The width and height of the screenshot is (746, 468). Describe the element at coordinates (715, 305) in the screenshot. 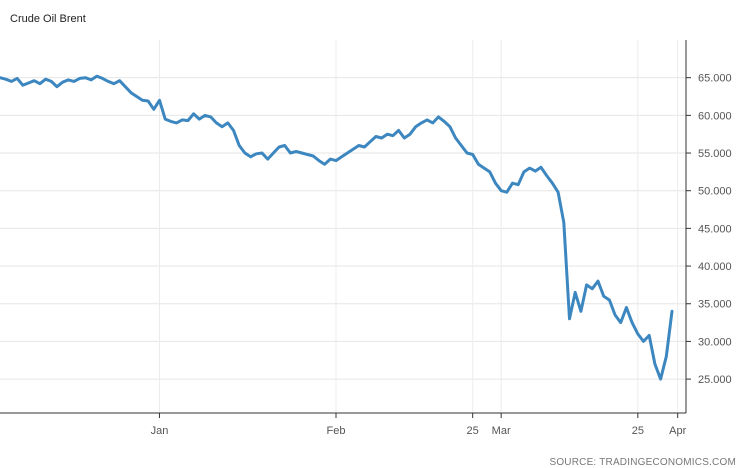

I see `y-tick-label: 35.000` at that location.